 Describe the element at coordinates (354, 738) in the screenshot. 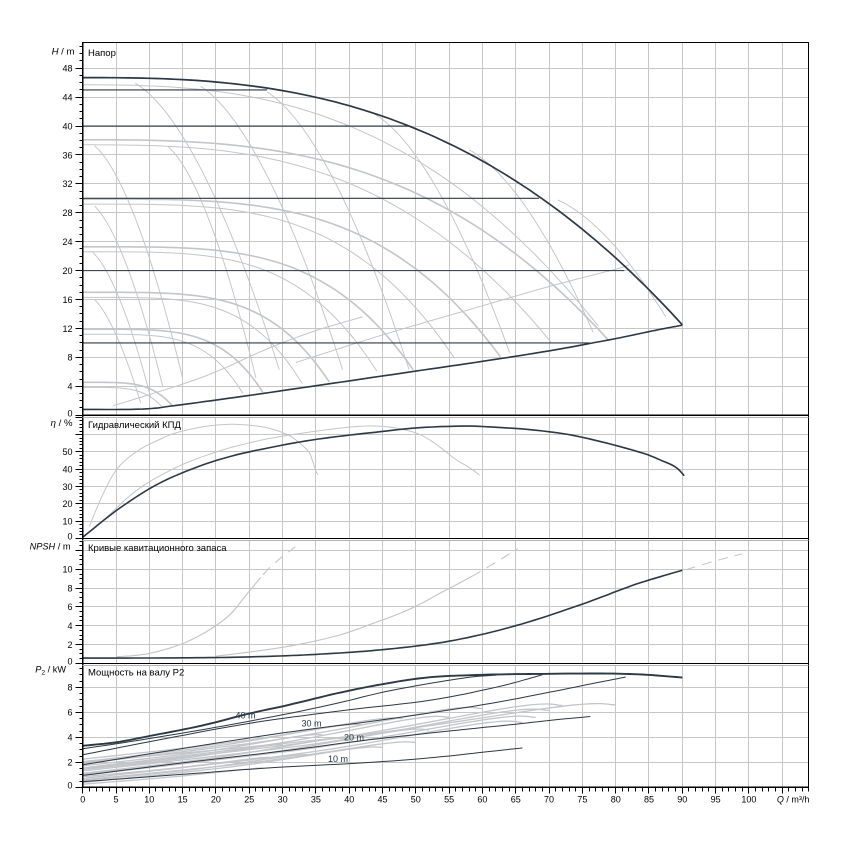

I see `svg-text: 20 m` at that location.